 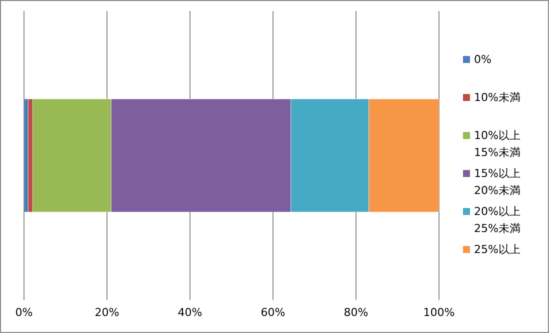 What do you see at coordinates (24, 312) in the screenshot?
I see `x-tick-label: 0%` at bounding box center [24, 312].